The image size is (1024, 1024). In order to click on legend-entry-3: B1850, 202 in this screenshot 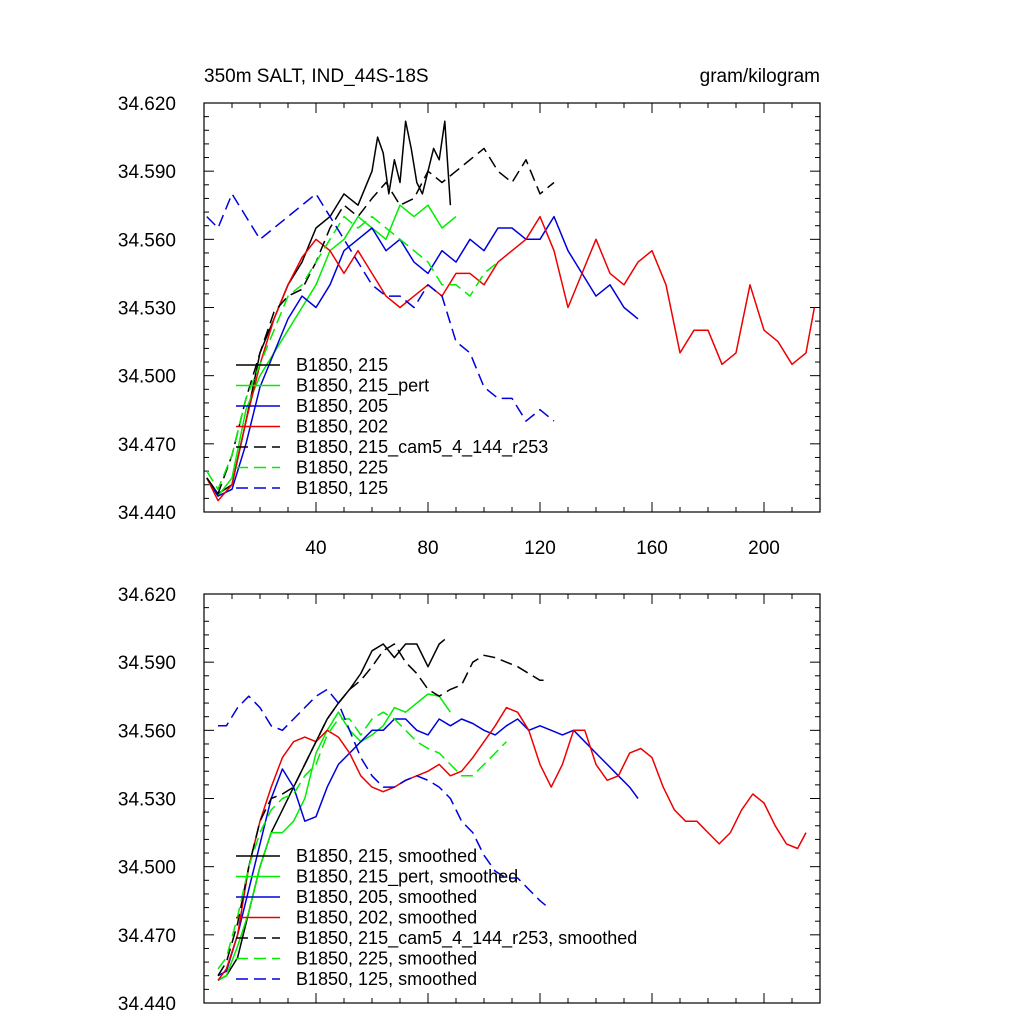, I will do `click(342, 427)`.